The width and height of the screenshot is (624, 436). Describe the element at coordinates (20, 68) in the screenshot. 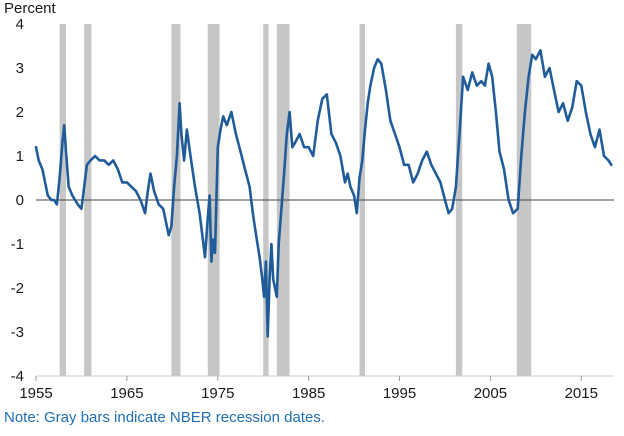

I see `y-tick-label: 3` at that location.